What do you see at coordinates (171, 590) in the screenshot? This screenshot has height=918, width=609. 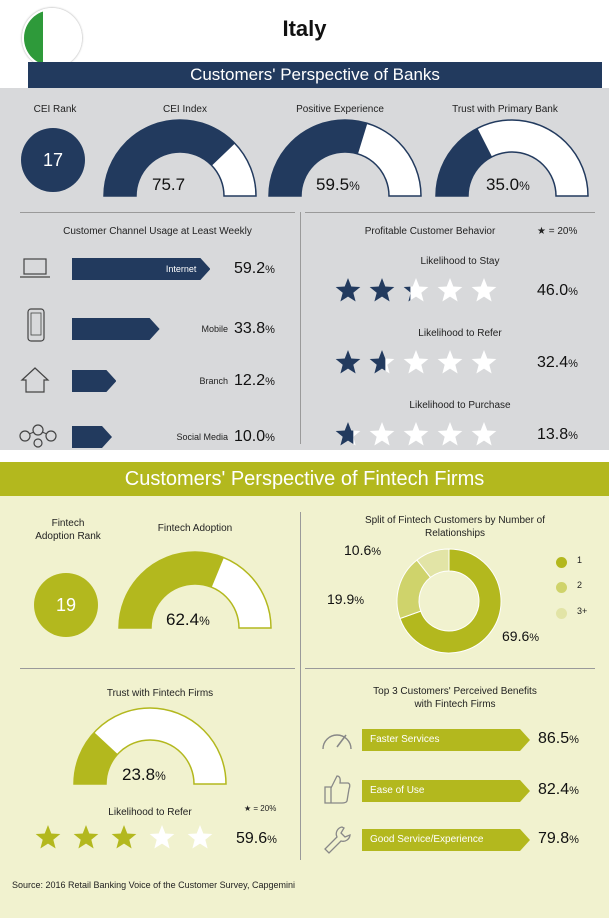 I see `fintech-adoption-gauge-fill` at bounding box center [171, 590].